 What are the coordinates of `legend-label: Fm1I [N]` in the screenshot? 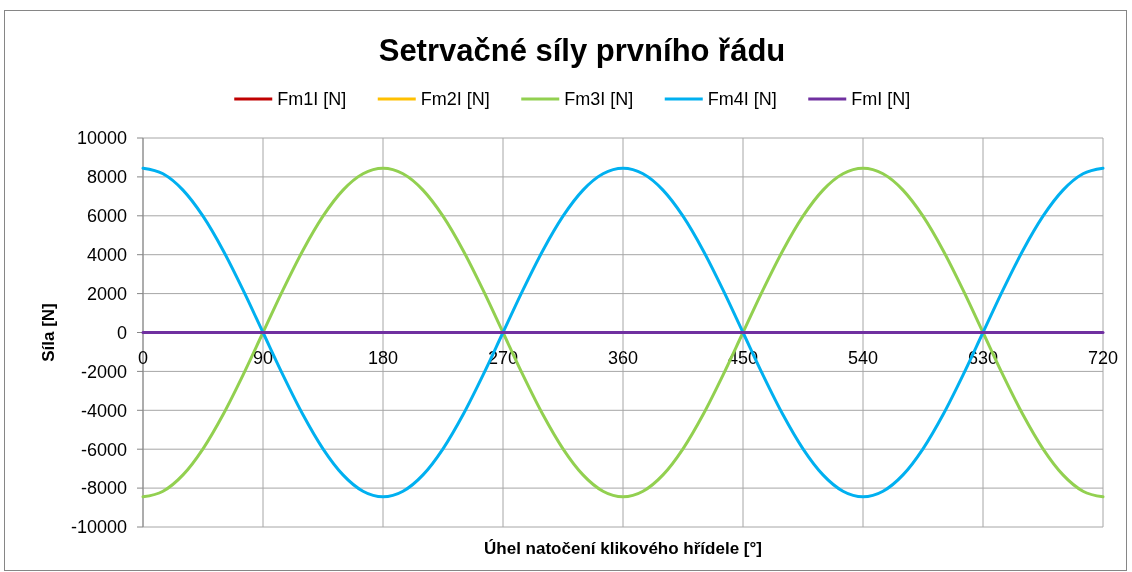 It's located at (312, 99).